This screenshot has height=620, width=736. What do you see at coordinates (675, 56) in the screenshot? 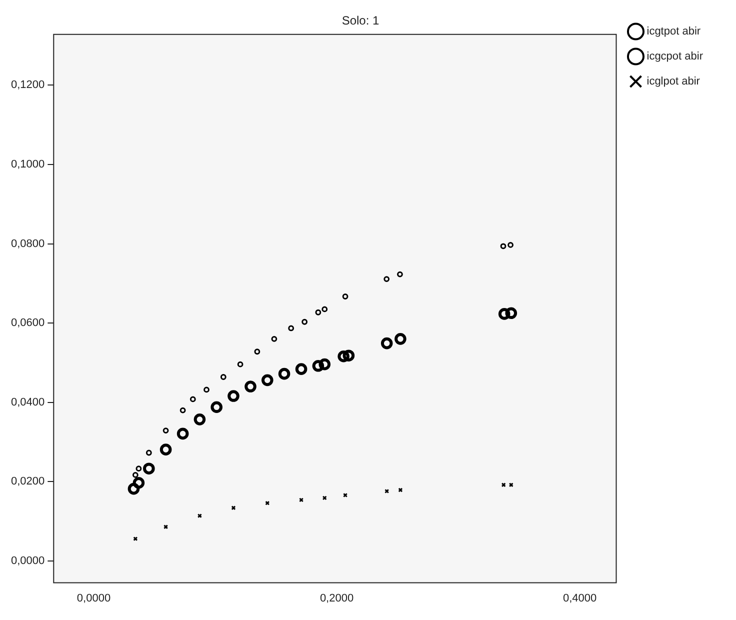
I see `legend-label: icgcpot abir` at bounding box center [675, 56].